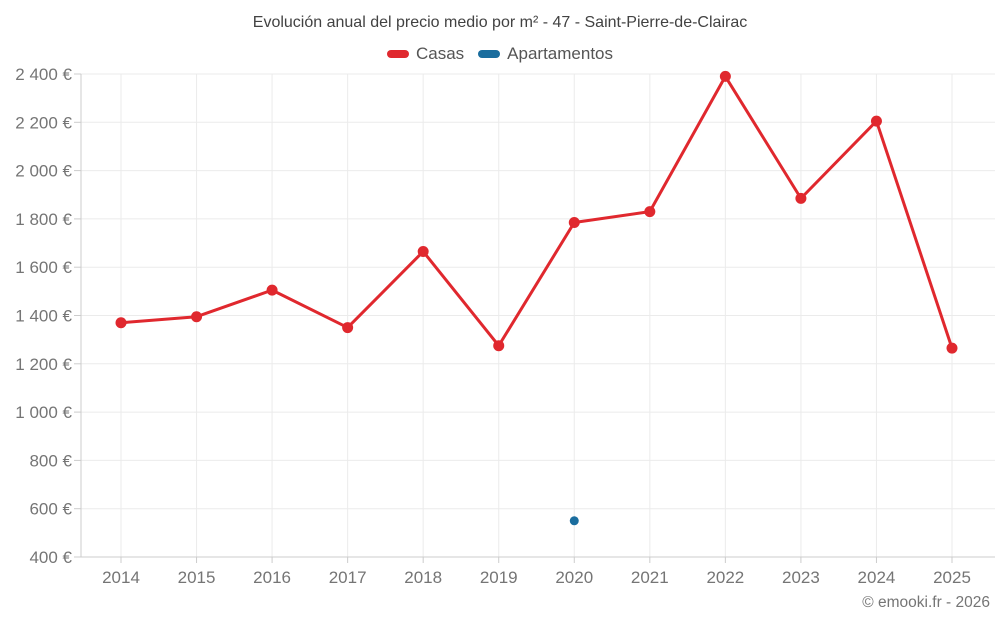  I want to click on x-tick-label: 2014, so click(121, 577).